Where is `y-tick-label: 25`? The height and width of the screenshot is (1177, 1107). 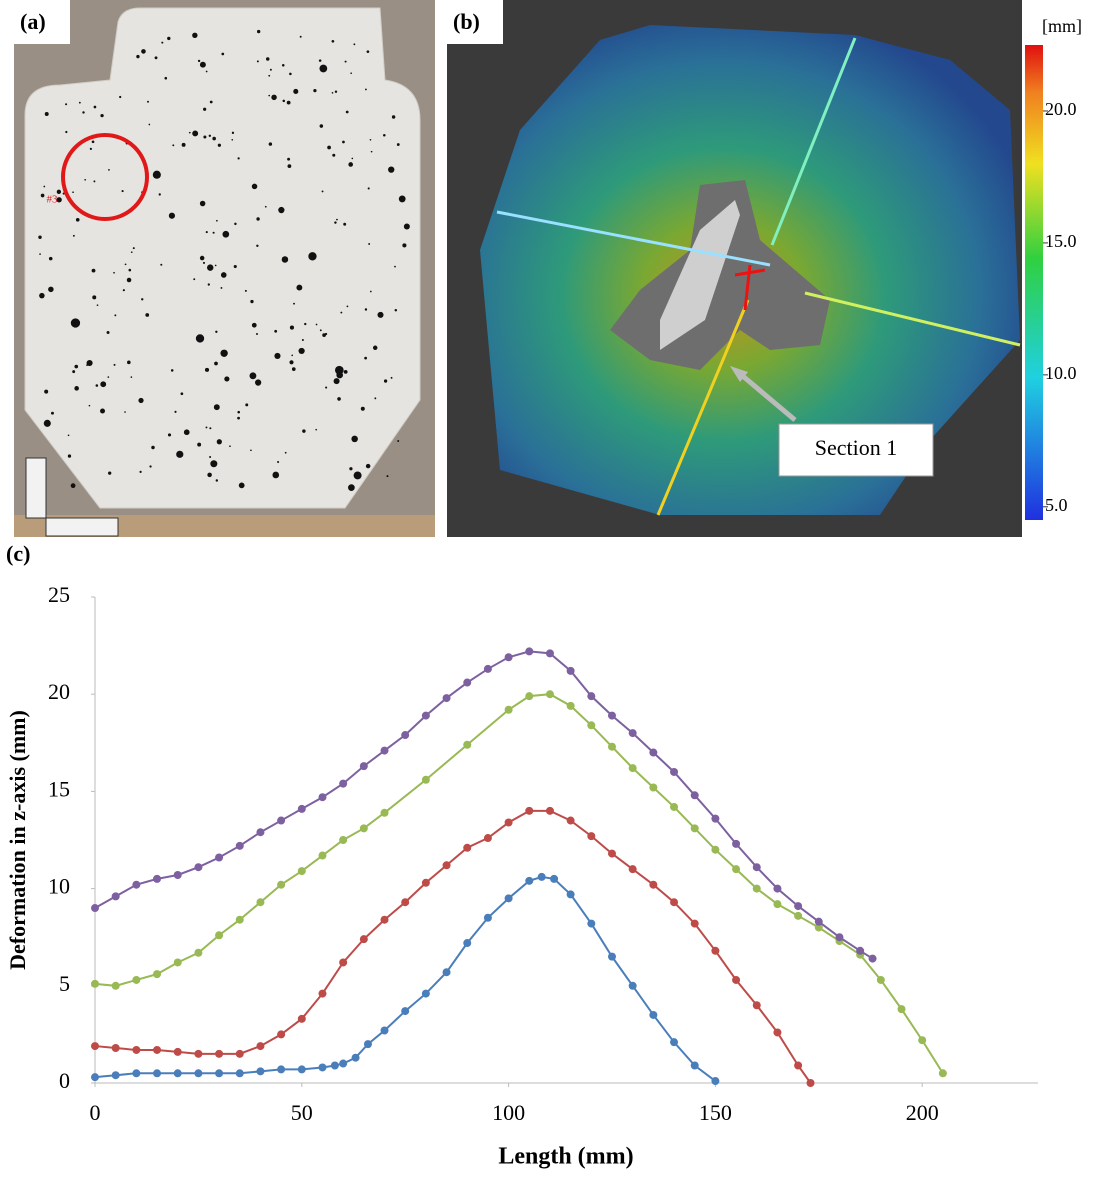 y-tick-label: 25 is located at coordinates (59, 594).